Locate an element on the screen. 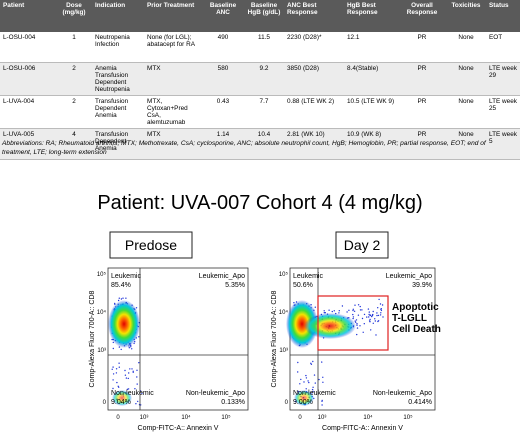 Image resolution: width=520 pixels, height=442 pixels. y-tick-label: 10⁴ is located at coordinates (102, 312).